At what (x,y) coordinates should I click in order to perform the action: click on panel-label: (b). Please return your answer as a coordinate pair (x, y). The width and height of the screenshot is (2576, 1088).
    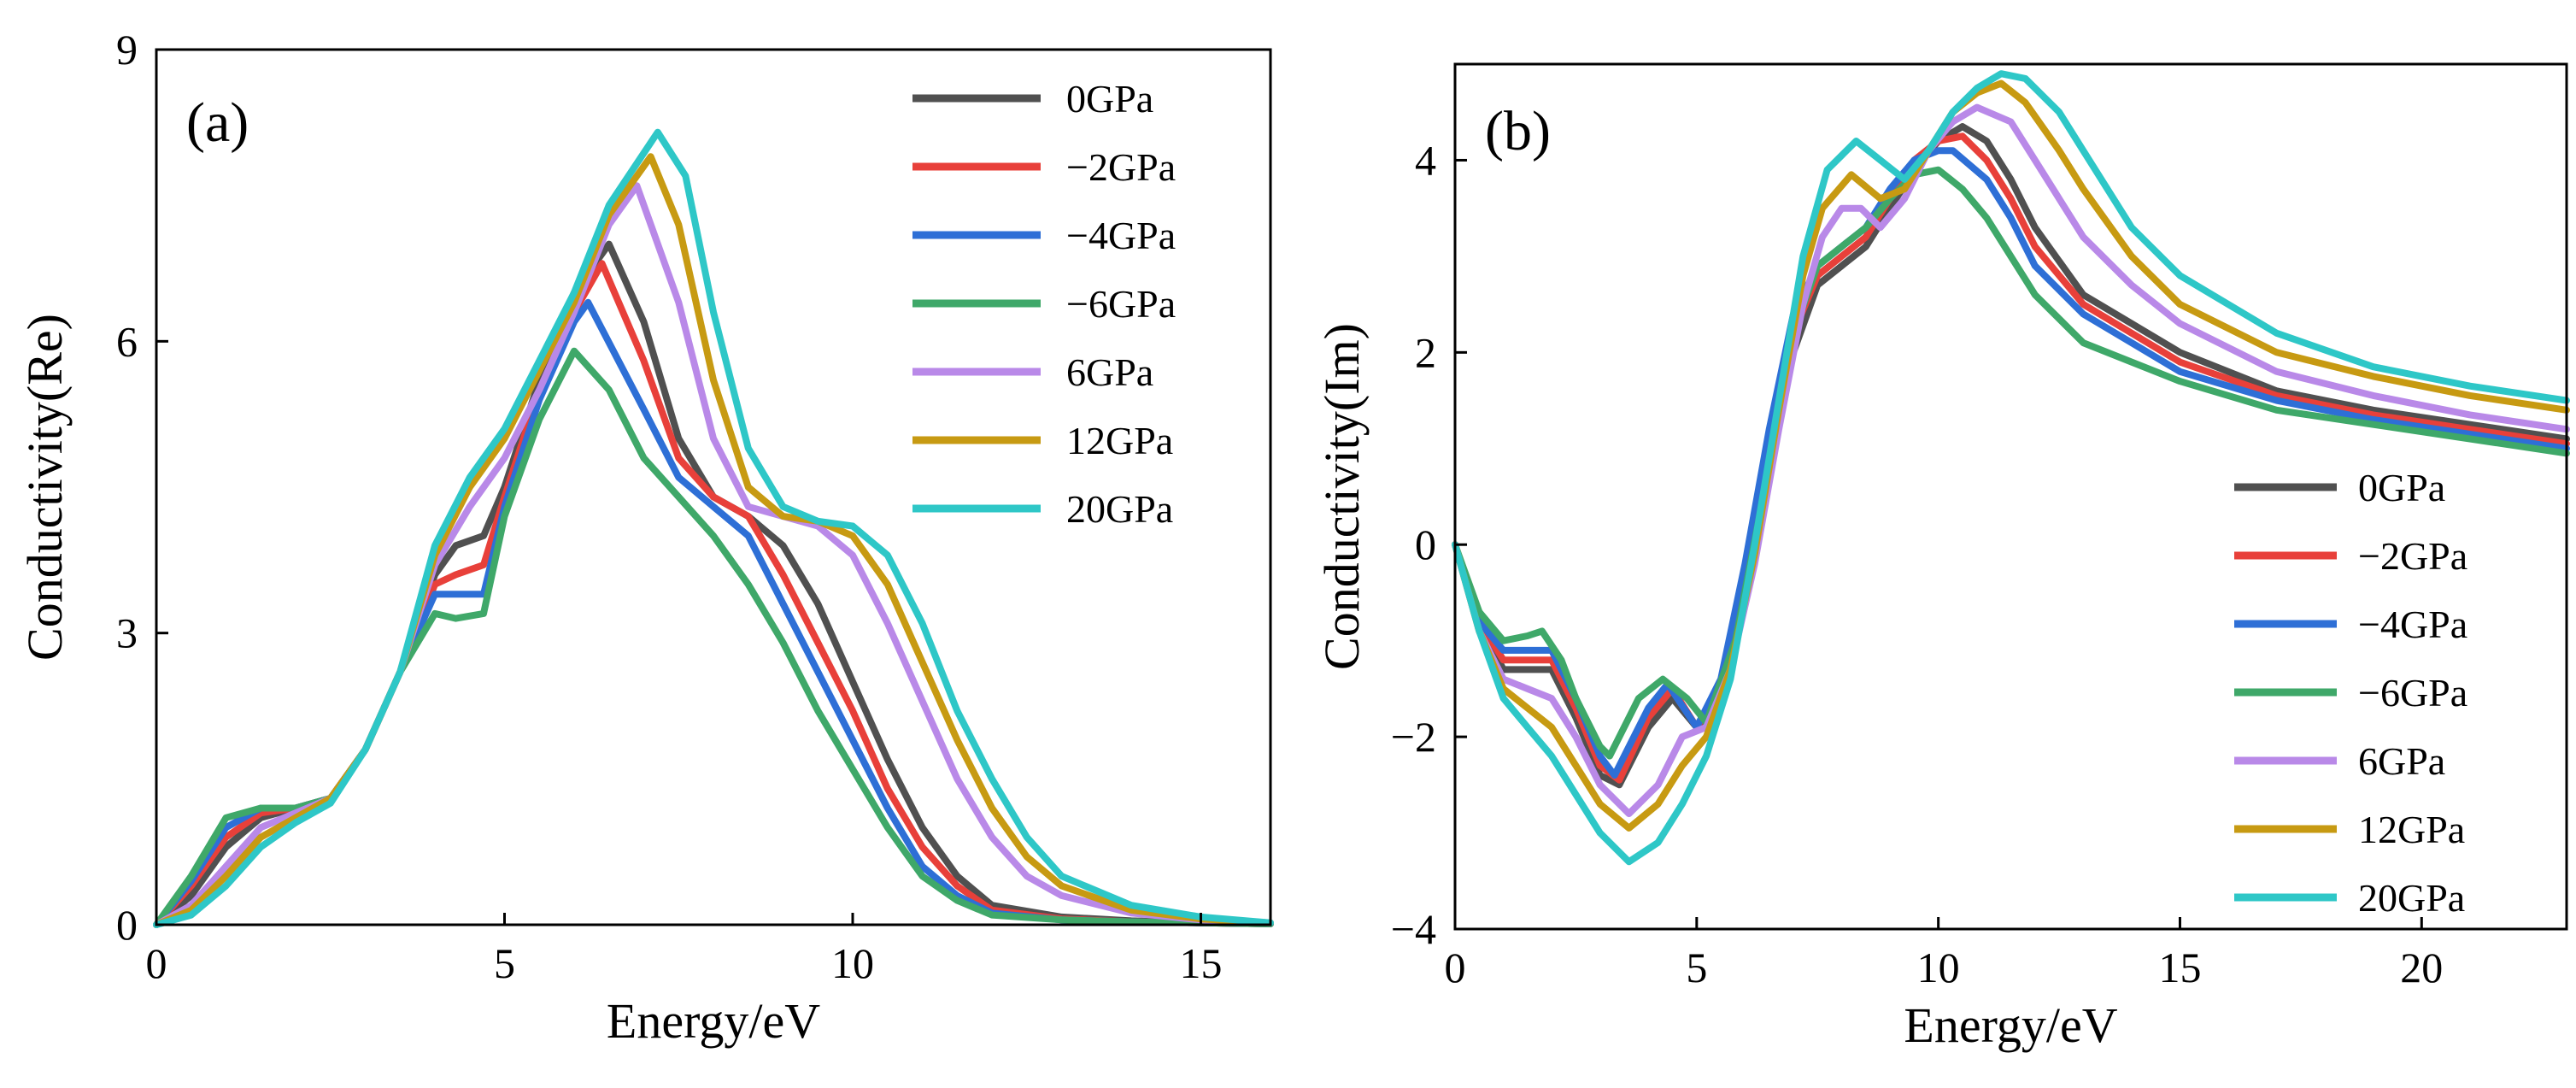
    Looking at the image, I should click on (1518, 131).